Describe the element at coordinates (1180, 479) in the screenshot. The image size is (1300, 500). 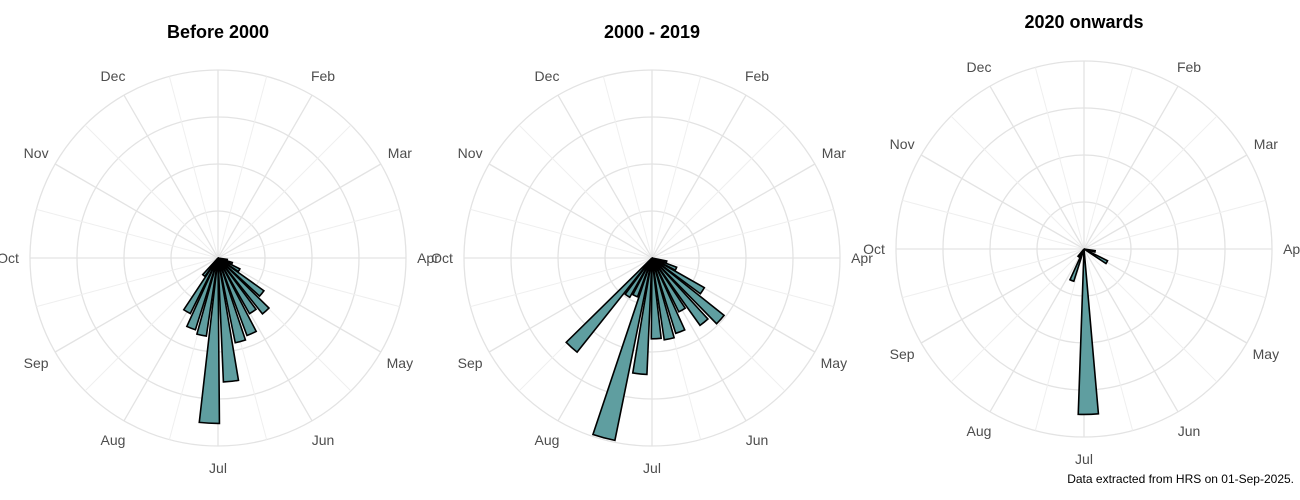
I see `data-source-caption: Data extracted from HRS on 01-Sep-2025.` at that location.